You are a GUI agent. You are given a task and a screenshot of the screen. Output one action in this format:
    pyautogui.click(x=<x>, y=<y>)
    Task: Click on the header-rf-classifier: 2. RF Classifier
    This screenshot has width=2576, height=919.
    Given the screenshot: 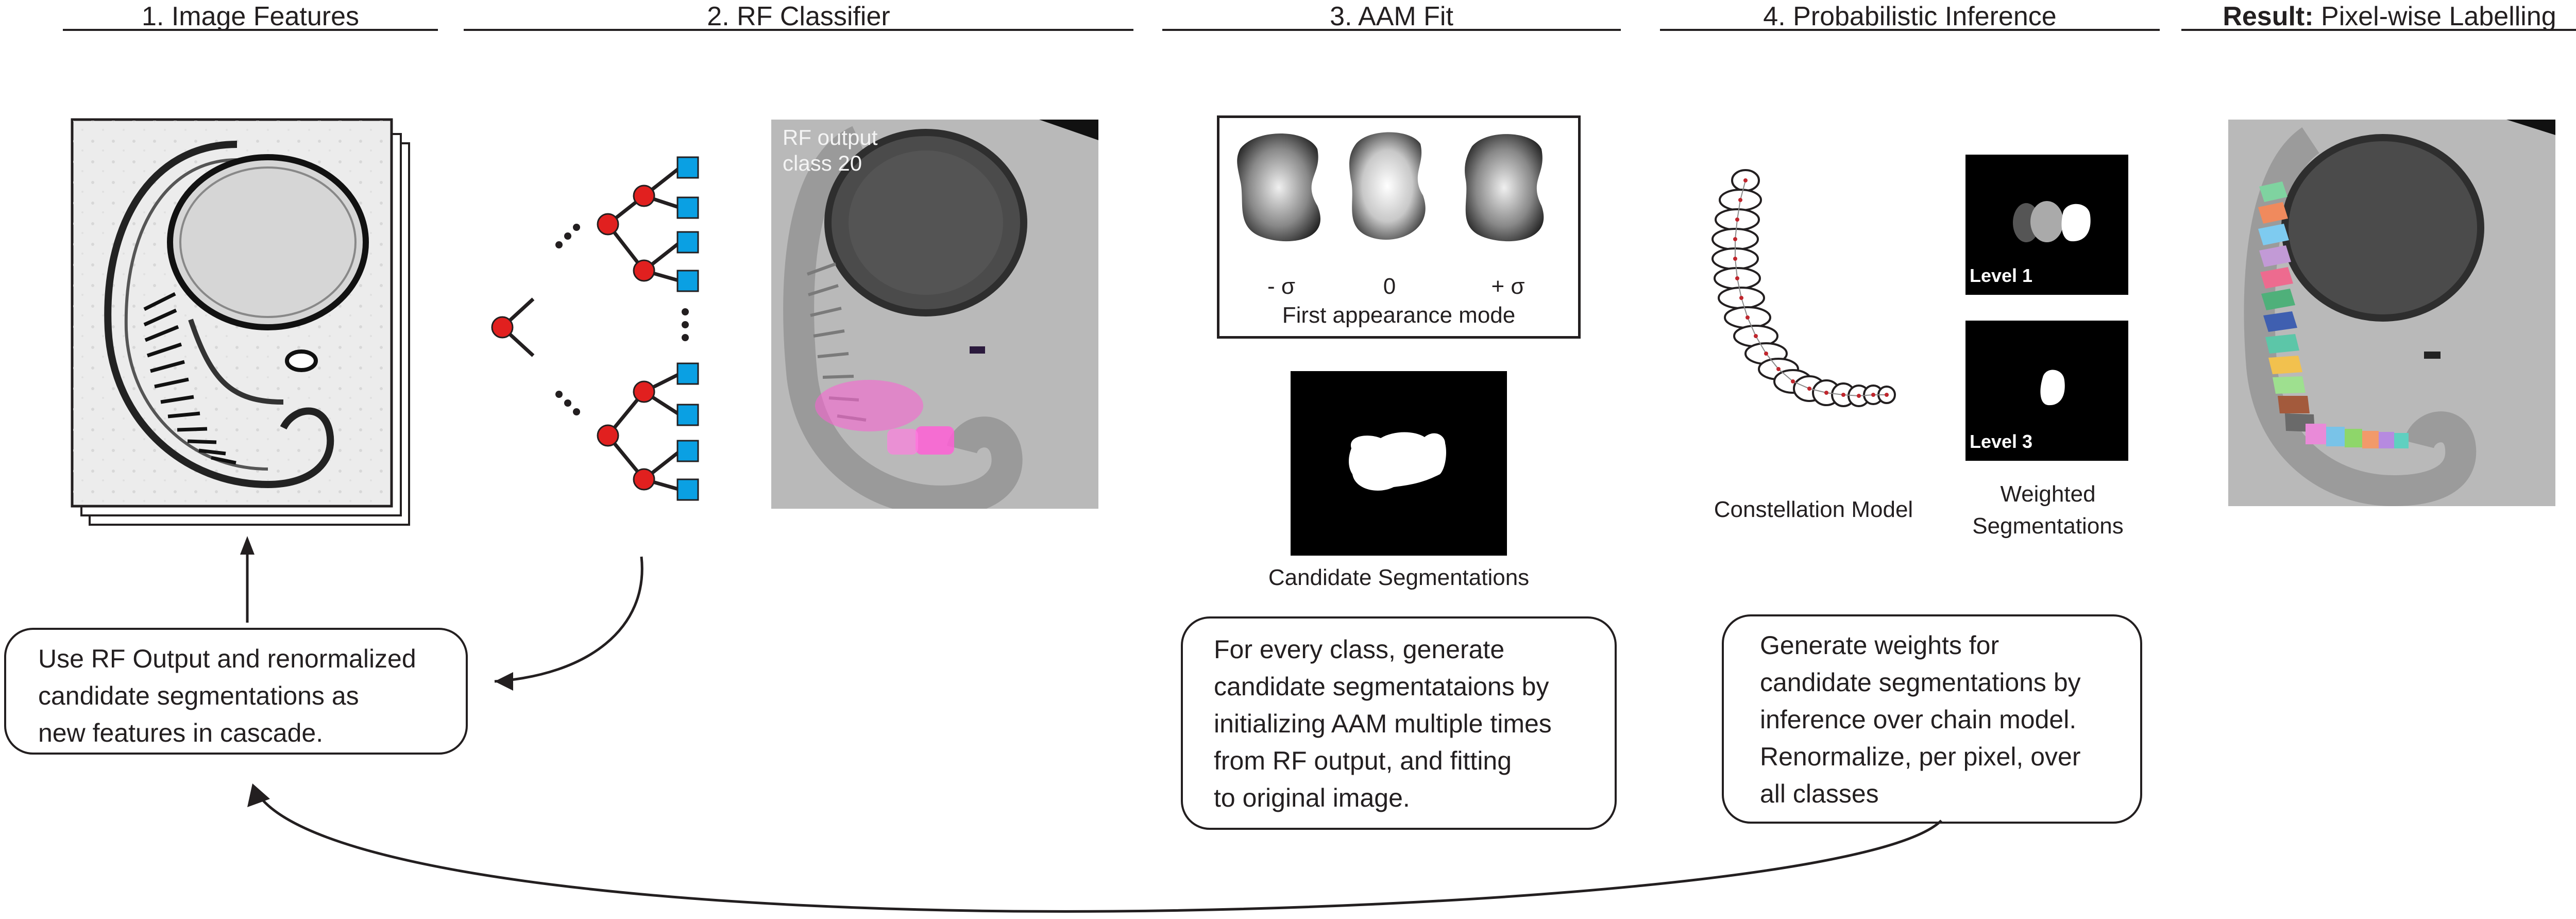 What is the action you would take?
    pyautogui.click(x=799, y=15)
    